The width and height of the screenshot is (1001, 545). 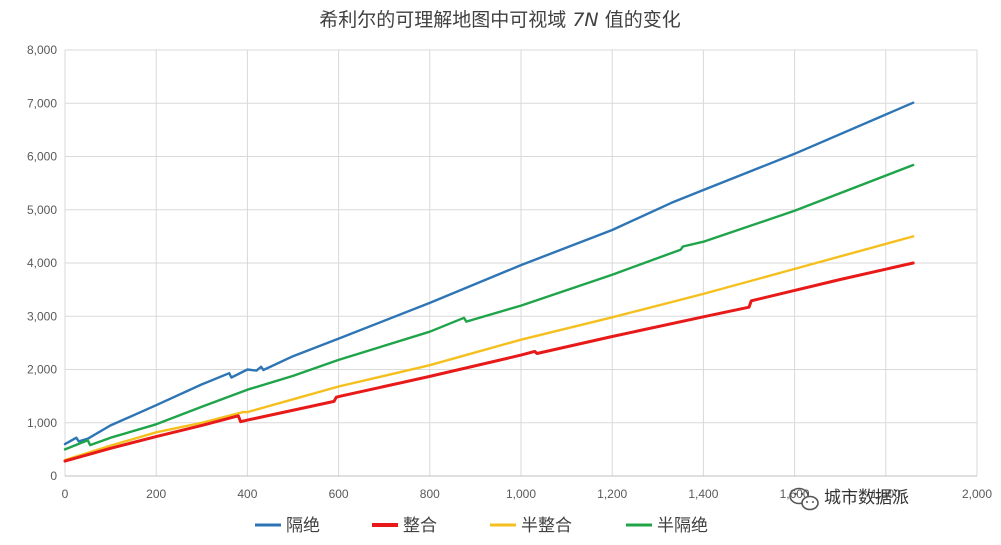 What do you see at coordinates (430, 494) in the screenshot?
I see `x-tick-label: 800` at bounding box center [430, 494].